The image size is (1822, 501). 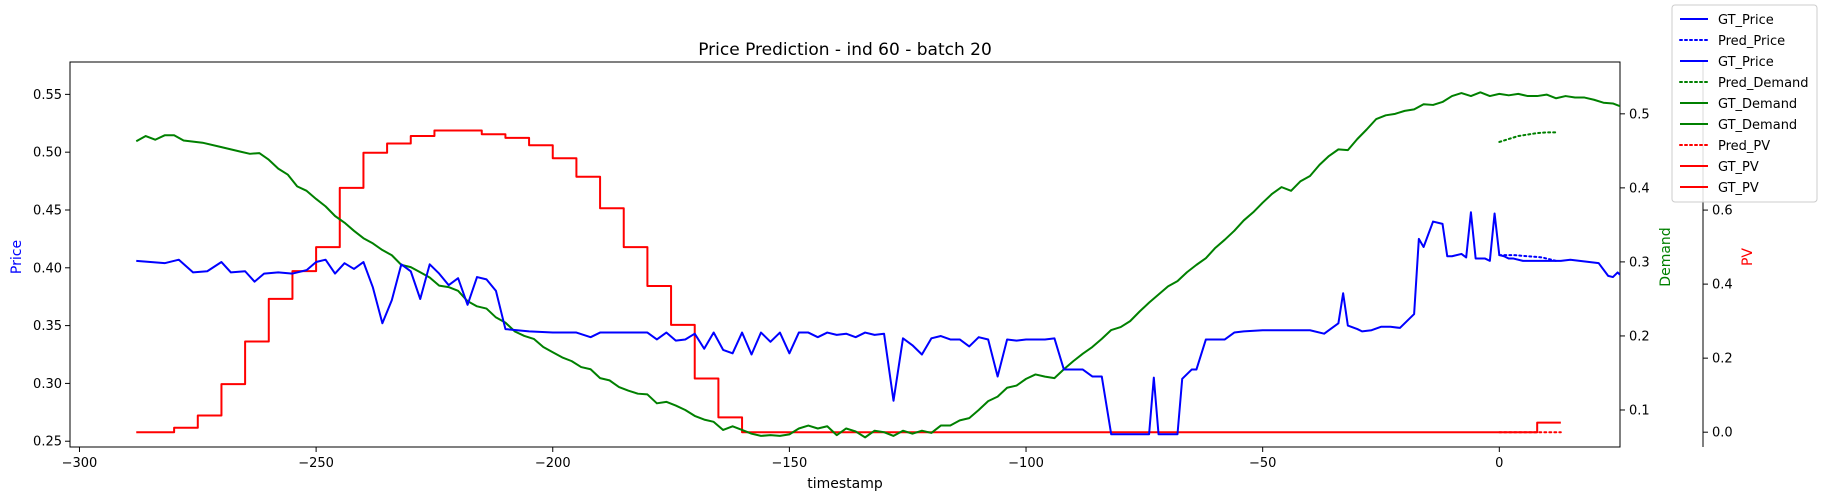 What do you see at coordinates (845, 484) in the screenshot?
I see `x-axis-label: timestamp` at bounding box center [845, 484].